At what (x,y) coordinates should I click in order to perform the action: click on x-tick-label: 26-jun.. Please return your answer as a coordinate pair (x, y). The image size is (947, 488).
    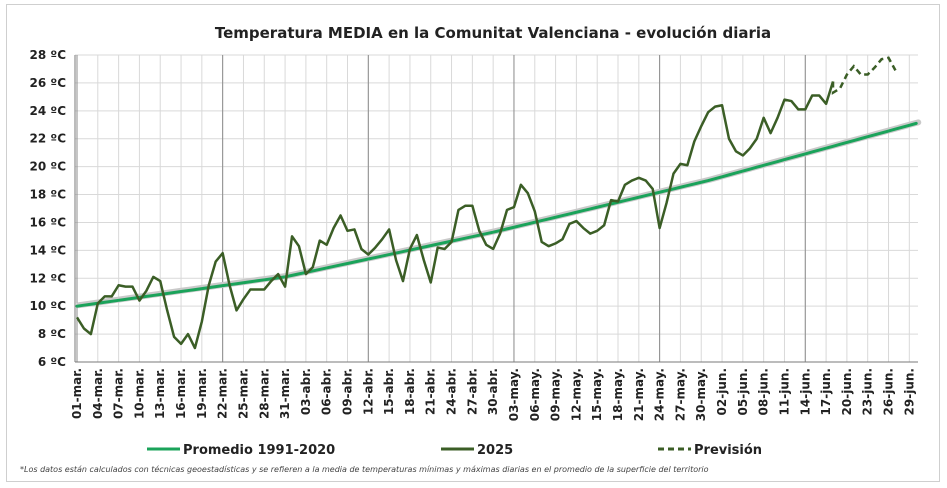
    Looking at the image, I should click on (889, 391).